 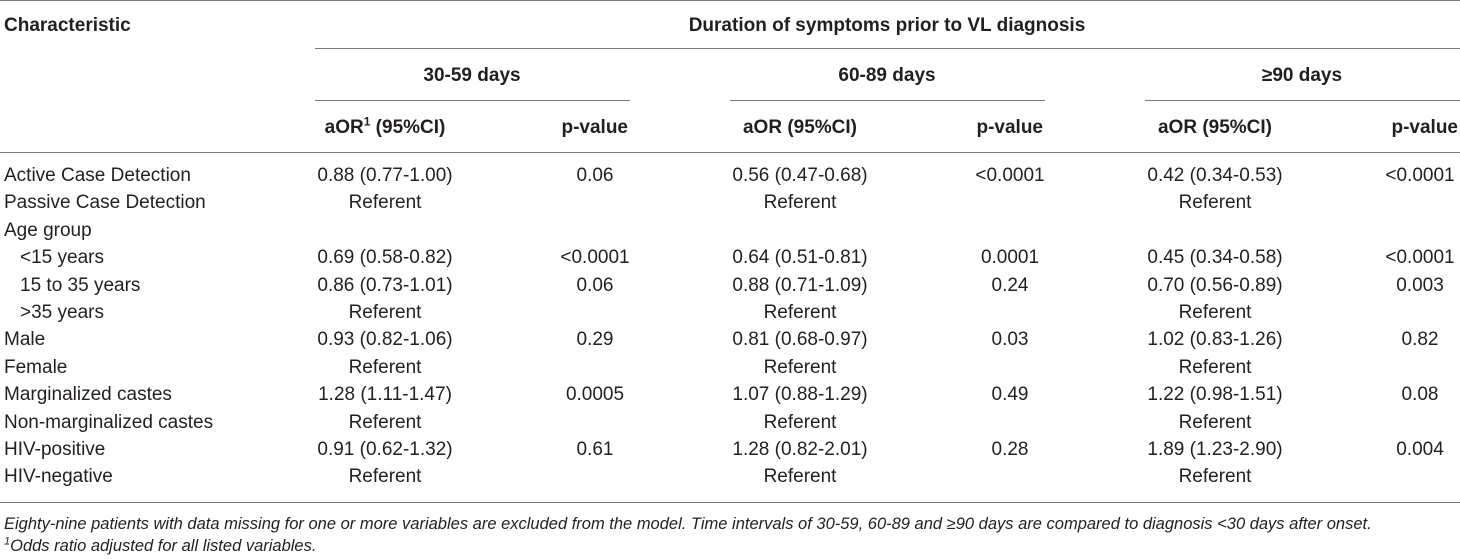 I want to click on pvalue-header-2: p-value, so click(x=1009, y=127).